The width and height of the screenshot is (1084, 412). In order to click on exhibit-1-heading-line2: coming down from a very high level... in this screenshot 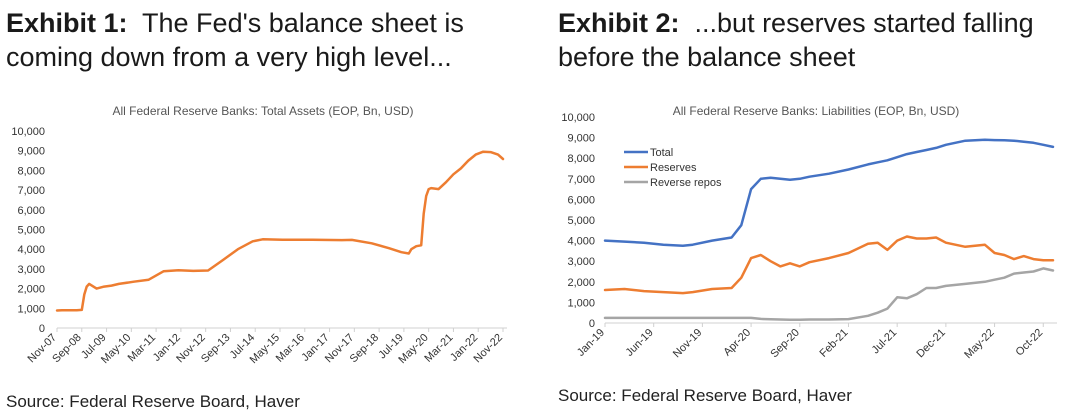, I will do `click(229, 57)`.